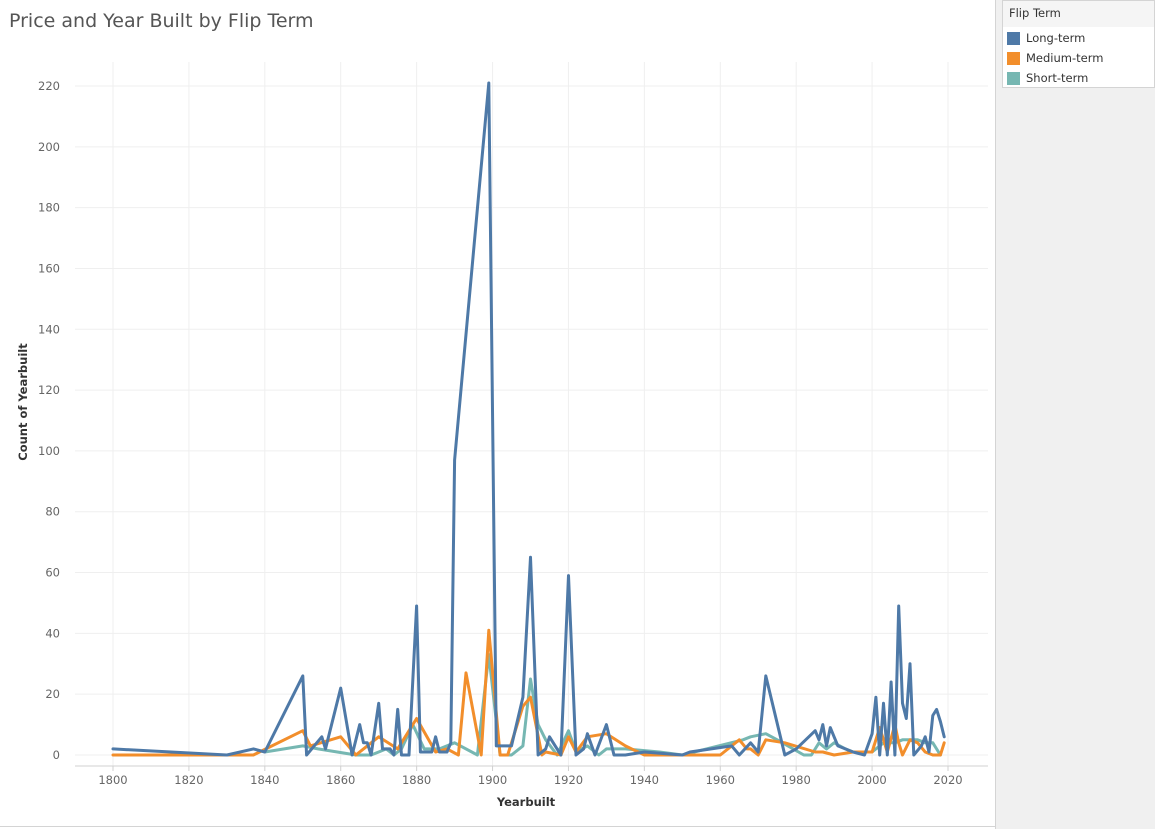 This screenshot has height=829, width=1155. I want to click on legend-item: Medium-term, so click(1055, 58).